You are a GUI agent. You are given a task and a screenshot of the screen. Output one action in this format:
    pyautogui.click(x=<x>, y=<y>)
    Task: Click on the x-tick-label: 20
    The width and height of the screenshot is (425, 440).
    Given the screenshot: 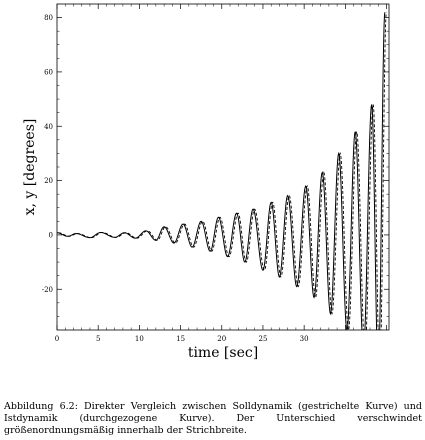 What is the action you would take?
    pyautogui.click(x=221, y=339)
    